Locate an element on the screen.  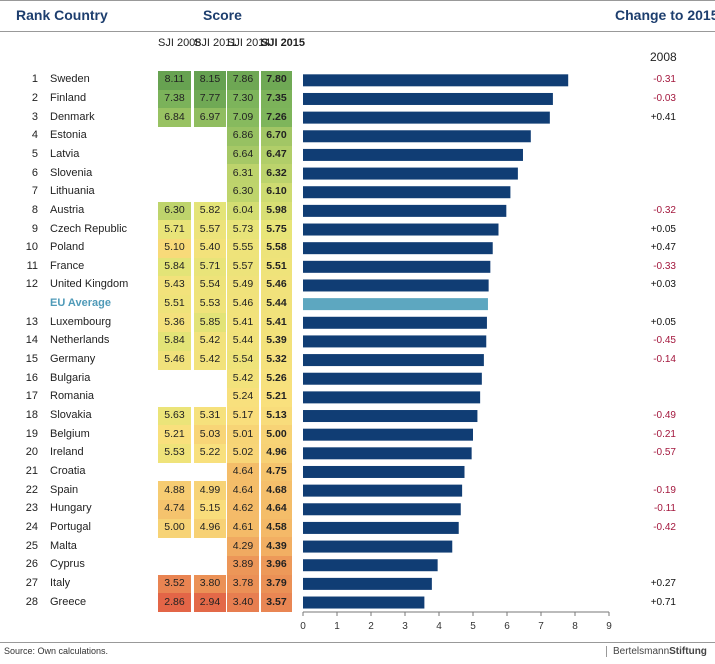
rank-cell: 15 is located at coordinates (31, 359).